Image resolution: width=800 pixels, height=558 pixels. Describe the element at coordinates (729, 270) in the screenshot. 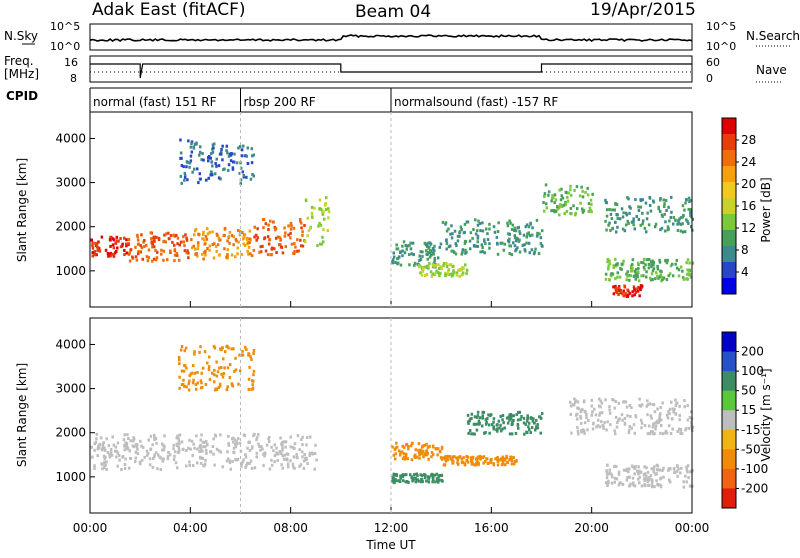

I see `colorbar-swatch` at that location.